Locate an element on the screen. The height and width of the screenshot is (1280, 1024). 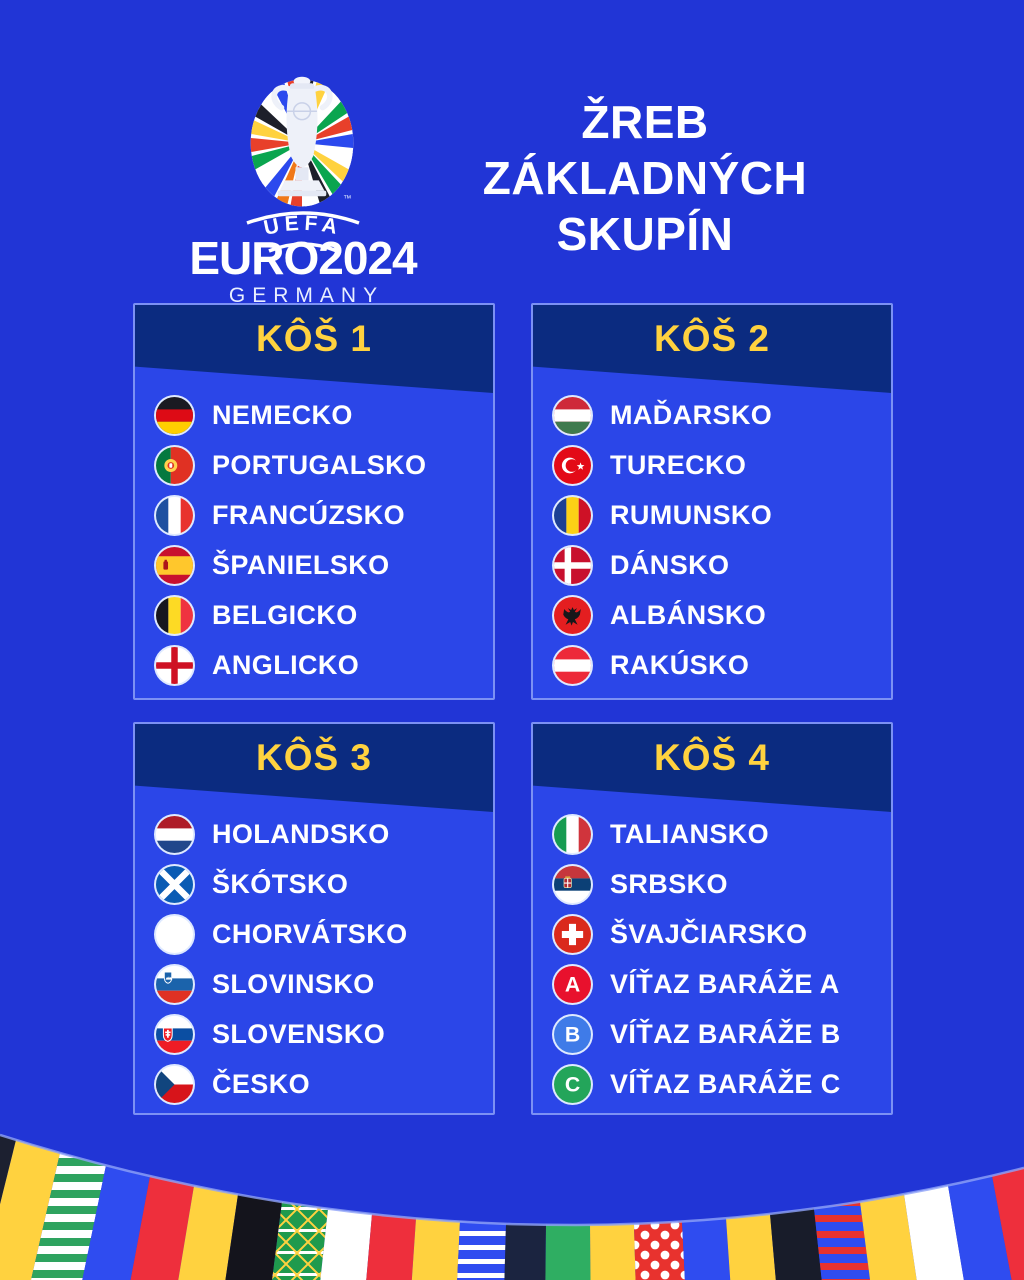
team-row: SRBSKO is located at coordinates (712, 884).